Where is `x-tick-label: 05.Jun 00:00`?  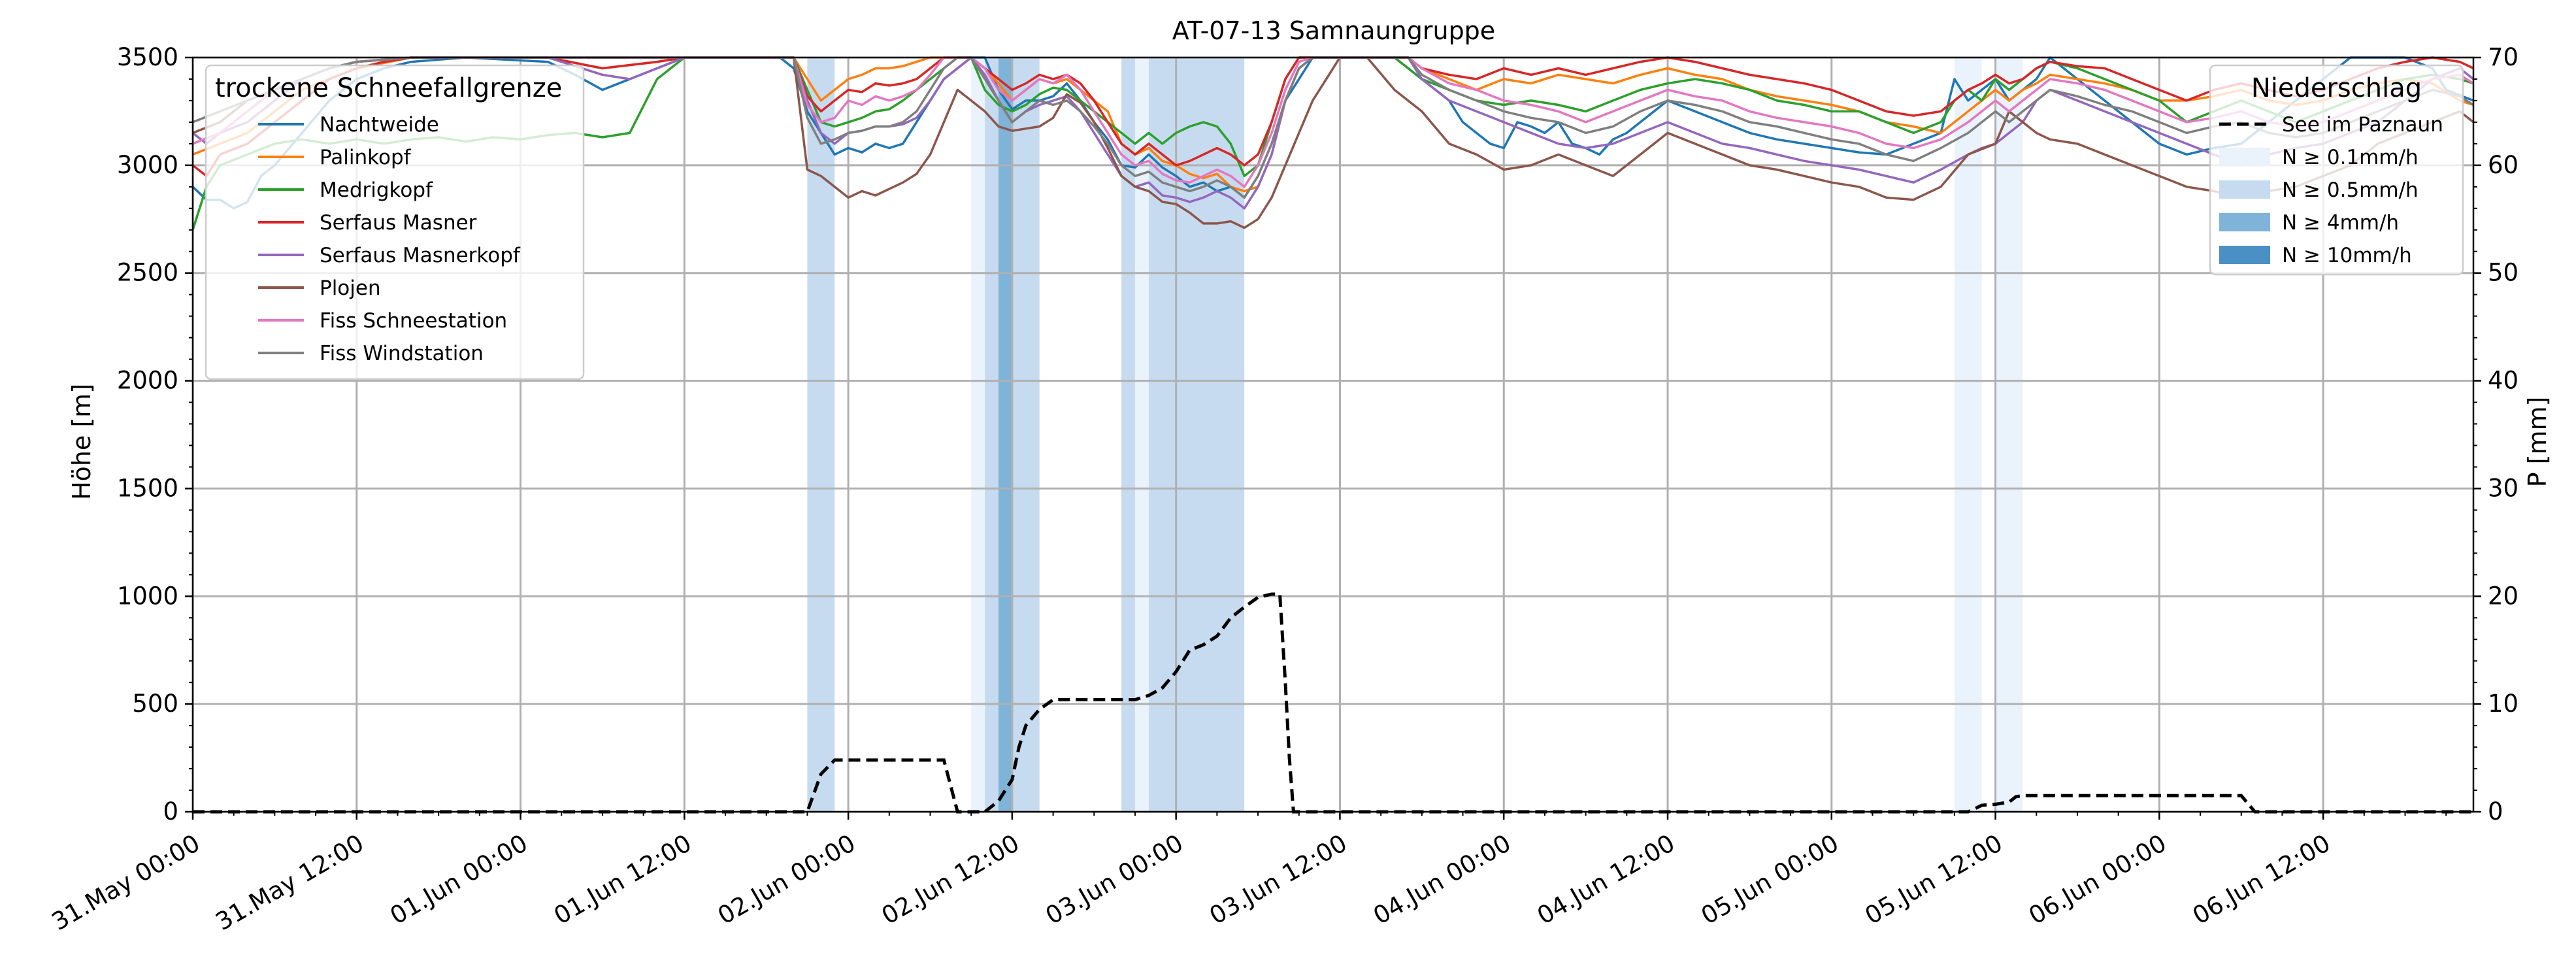 x-tick-label: 05.Jun 00:00 is located at coordinates (1769, 879).